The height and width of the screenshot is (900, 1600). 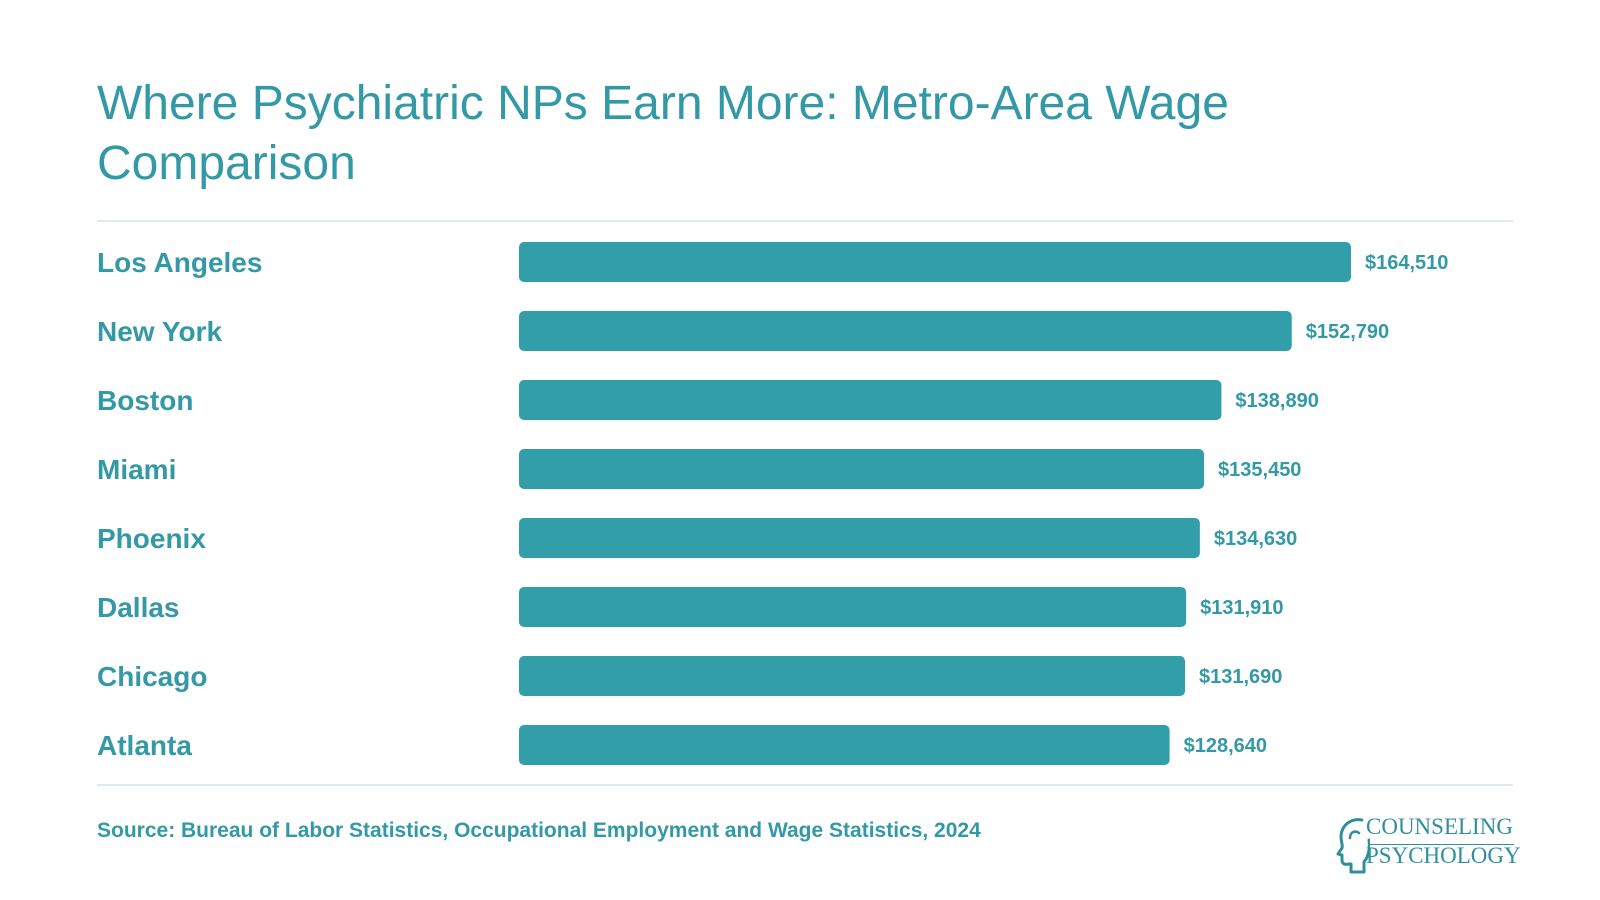 What do you see at coordinates (145, 400) in the screenshot?
I see `category-label: Boston` at bounding box center [145, 400].